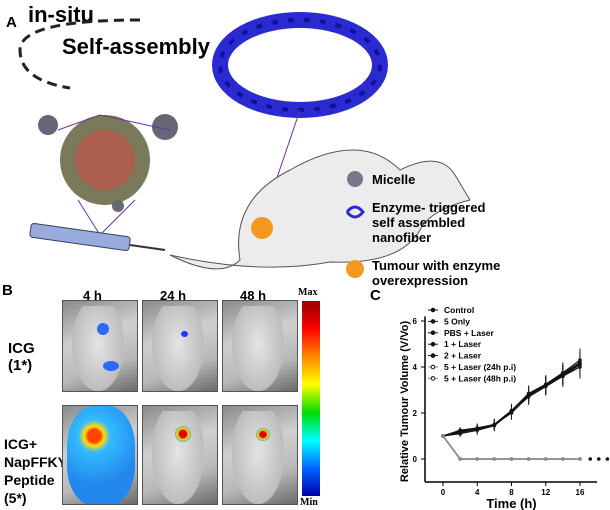 The width and height of the screenshot is (610, 510). Describe the element at coordinates (436, 273) in the screenshot. I see `legend-tumour: Tumour with enzyme overexpression` at that location.